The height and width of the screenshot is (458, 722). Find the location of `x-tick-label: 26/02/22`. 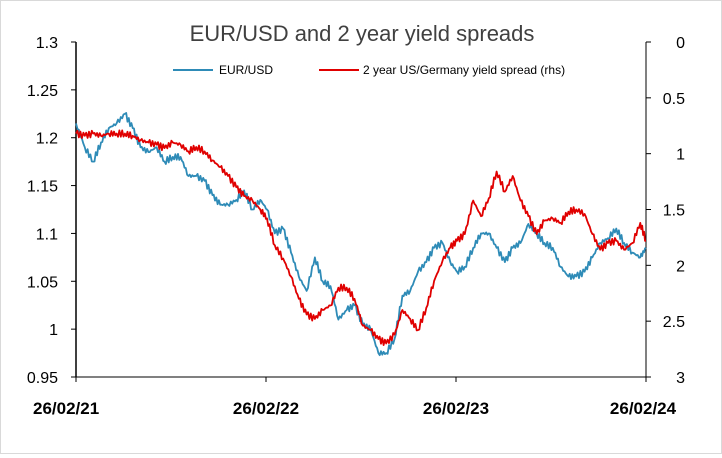

x-tick-label: 26/02/22 is located at coordinates (266, 408).